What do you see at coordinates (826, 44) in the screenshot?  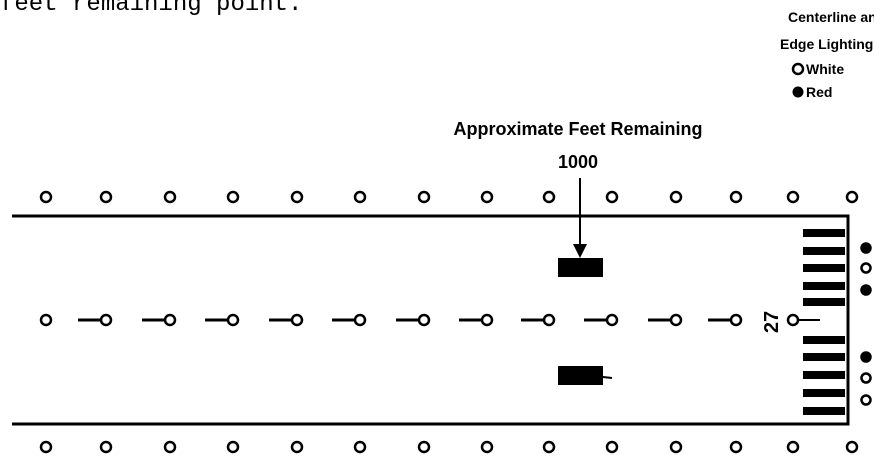 I see `legend-title: Edge Lighting` at bounding box center [826, 44].